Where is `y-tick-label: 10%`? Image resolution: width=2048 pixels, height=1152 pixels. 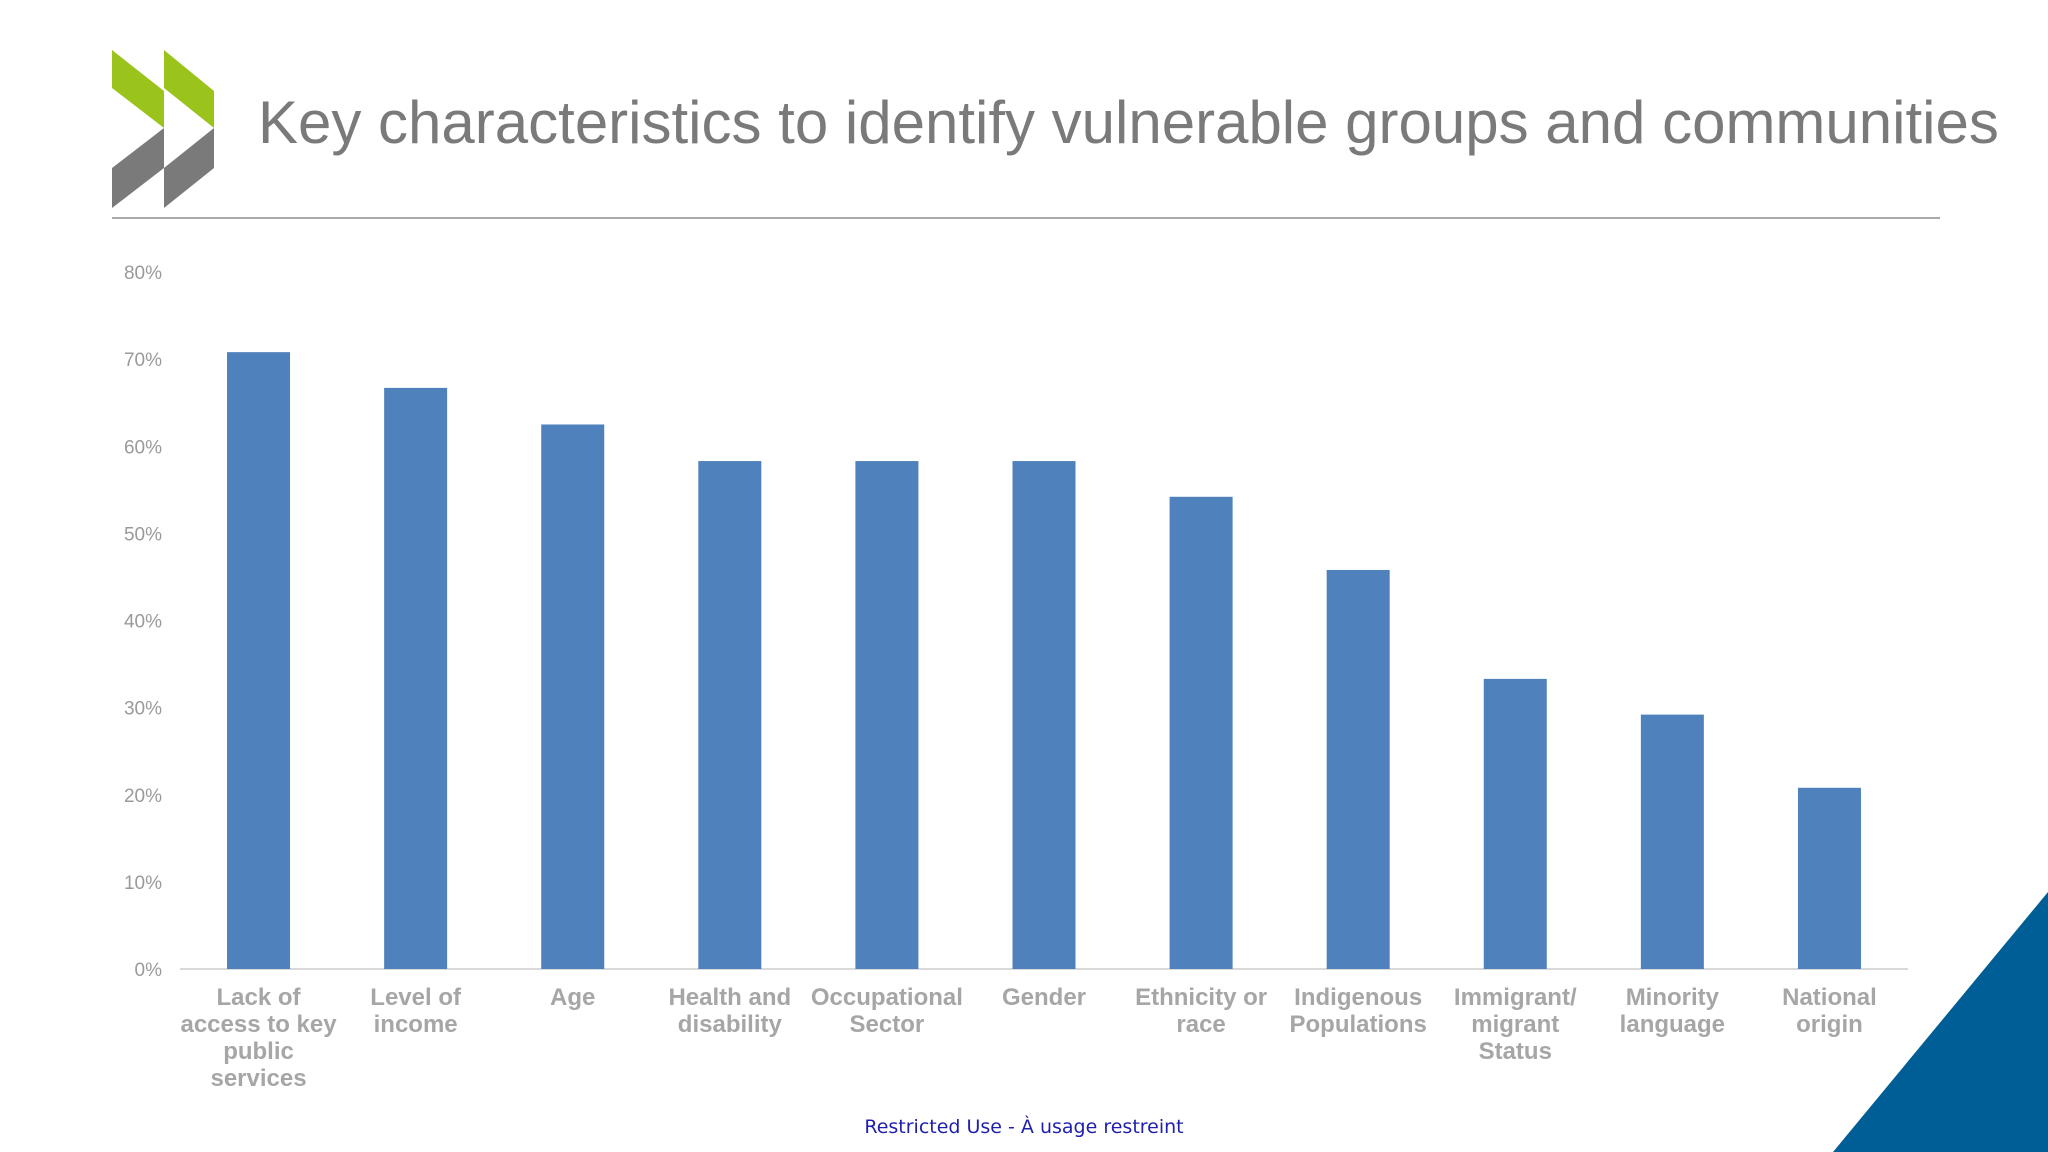 y-tick-label: 10% is located at coordinates (143, 883).